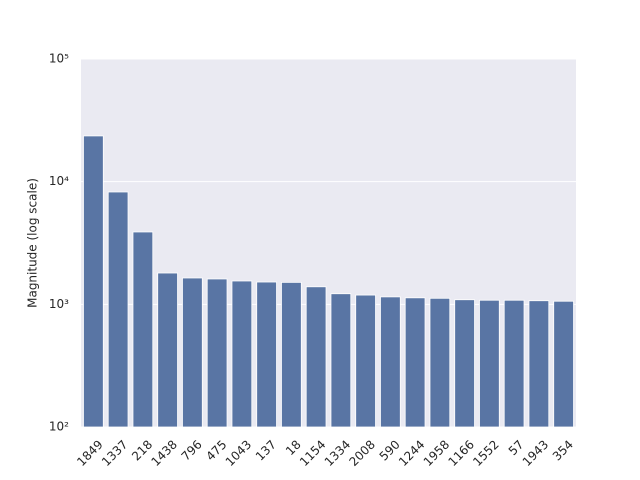 This screenshot has width=640, height=480. I want to click on x-tick-label: 1552, so click(485, 452).